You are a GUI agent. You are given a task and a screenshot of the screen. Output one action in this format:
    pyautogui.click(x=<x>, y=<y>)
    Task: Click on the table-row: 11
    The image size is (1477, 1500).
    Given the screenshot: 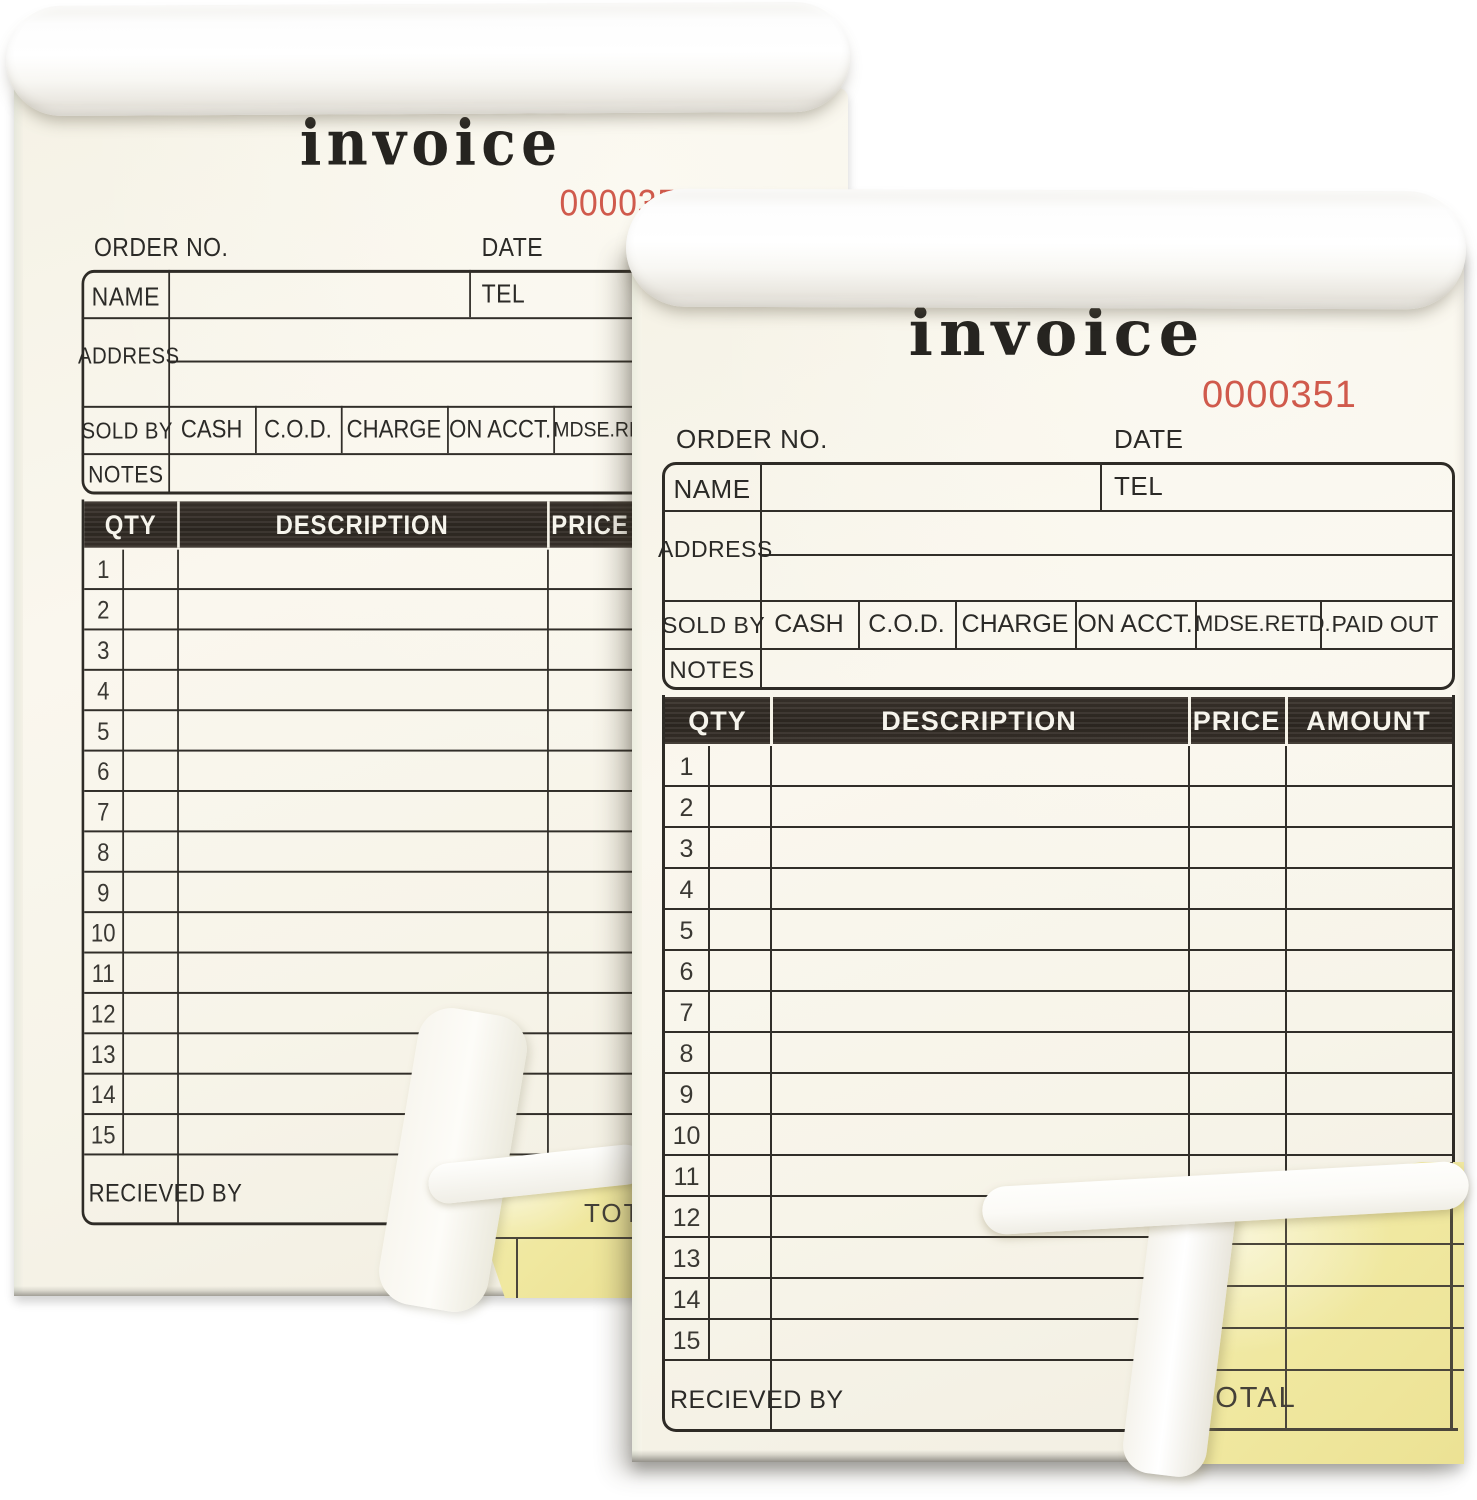 What is the action you would take?
    pyautogui.click(x=432, y=974)
    